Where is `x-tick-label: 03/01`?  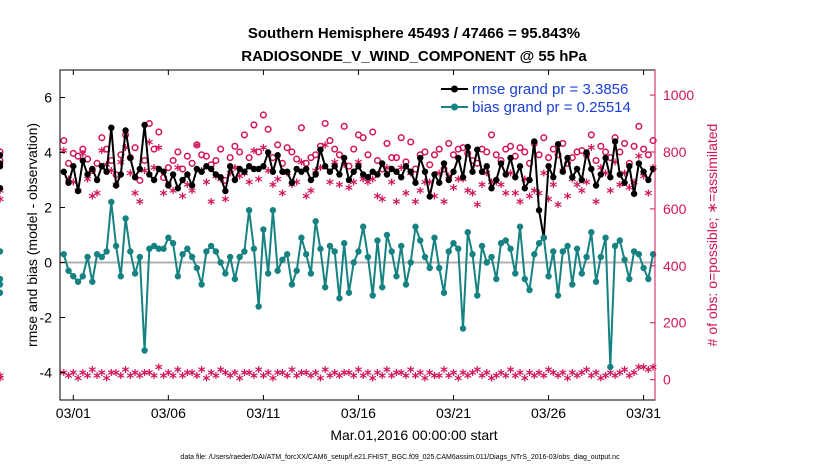
x-tick-label: 03/01 is located at coordinates (73, 413).